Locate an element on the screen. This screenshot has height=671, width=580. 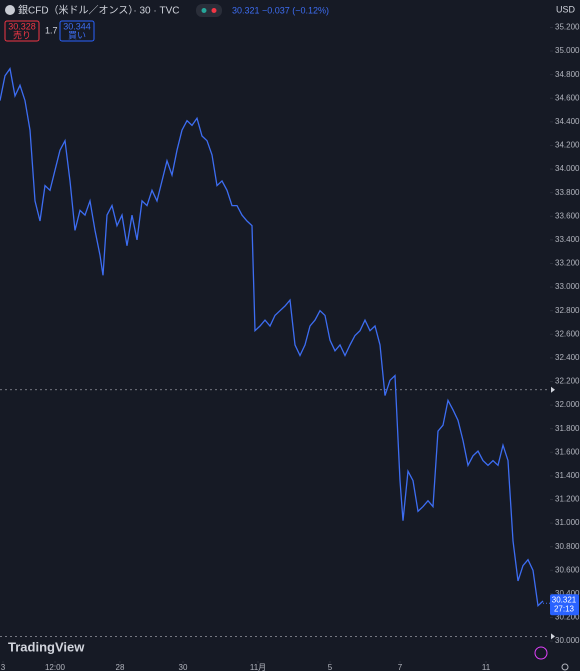
symbol-icon is located at coordinates (10, 10).